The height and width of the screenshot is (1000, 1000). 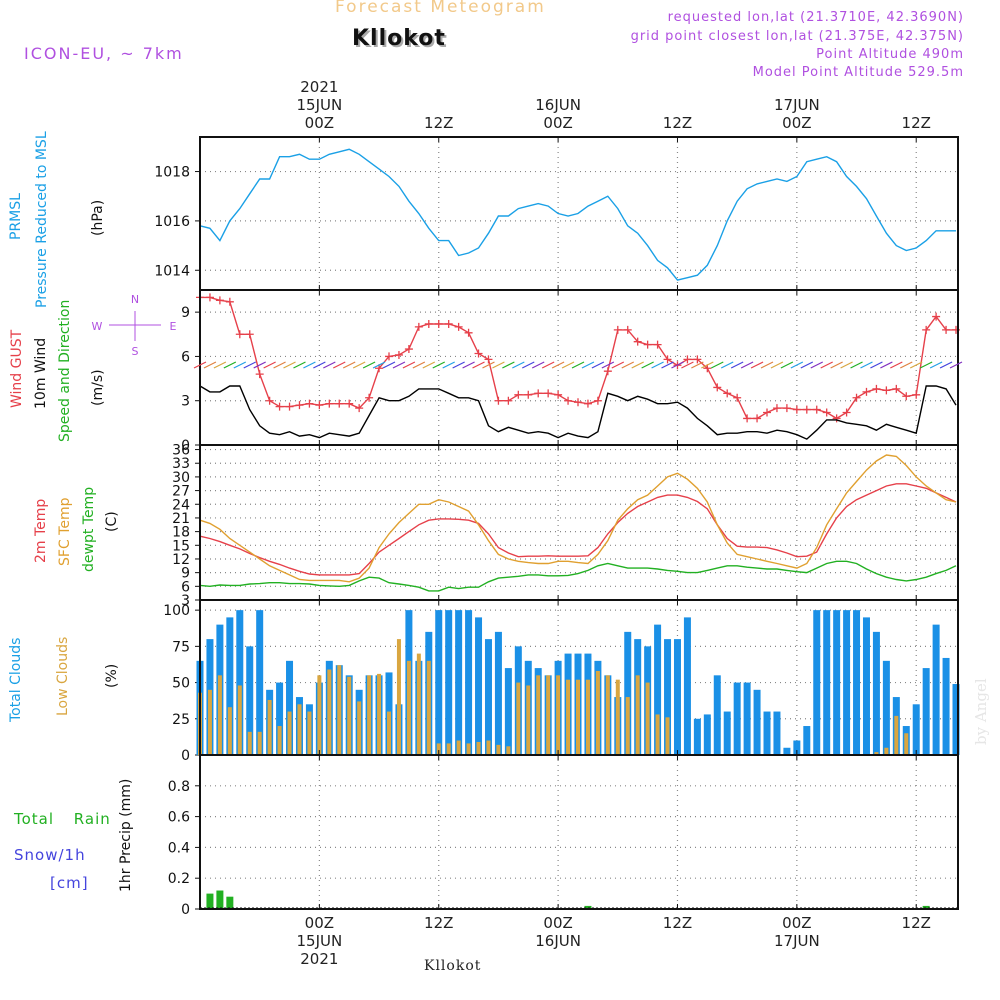 What do you see at coordinates (181, 505) in the screenshot?
I see `y-tick-label: 24` at bounding box center [181, 505].